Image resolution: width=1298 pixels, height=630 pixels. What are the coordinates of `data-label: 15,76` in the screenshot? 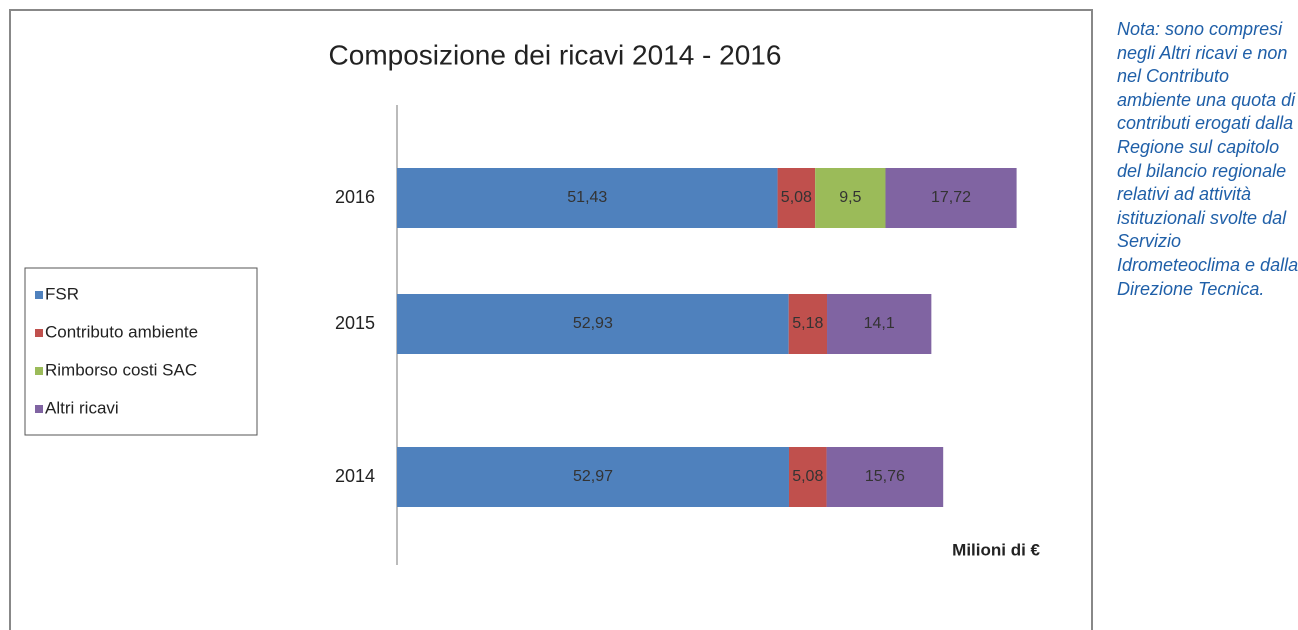 It's located at (885, 476).